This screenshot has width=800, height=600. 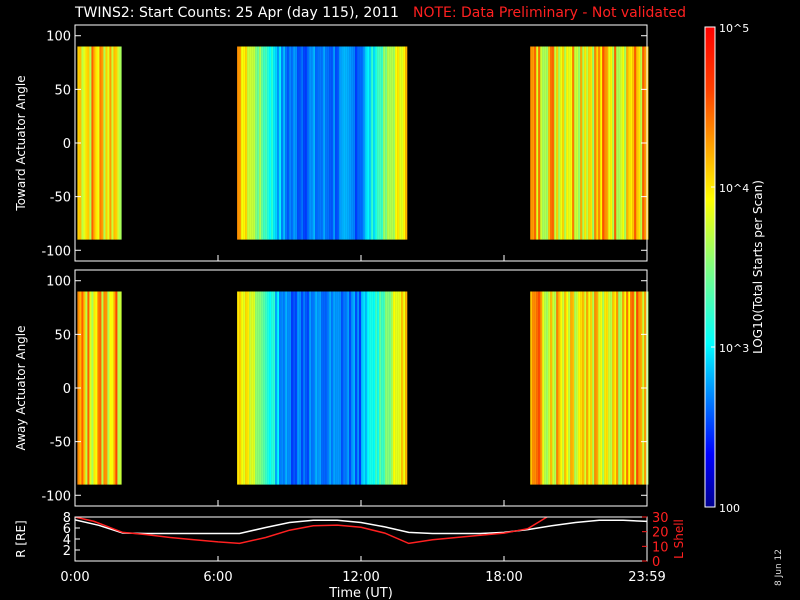 I want to click on x-tick-label: 0:00, so click(x=74, y=577).